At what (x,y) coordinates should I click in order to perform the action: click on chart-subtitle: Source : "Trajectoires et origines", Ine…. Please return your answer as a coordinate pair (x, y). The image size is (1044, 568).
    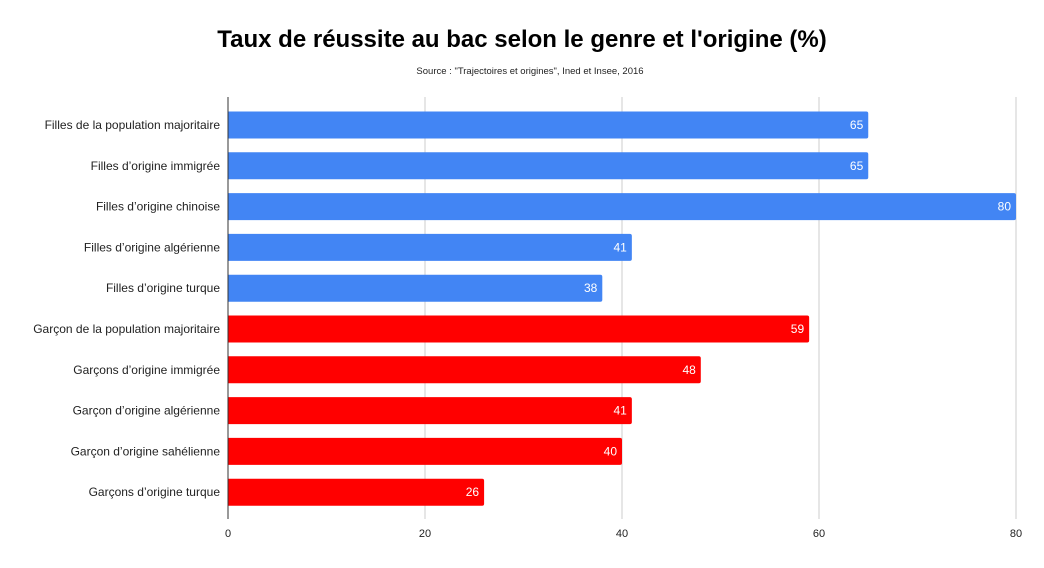
    Looking at the image, I should click on (530, 71).